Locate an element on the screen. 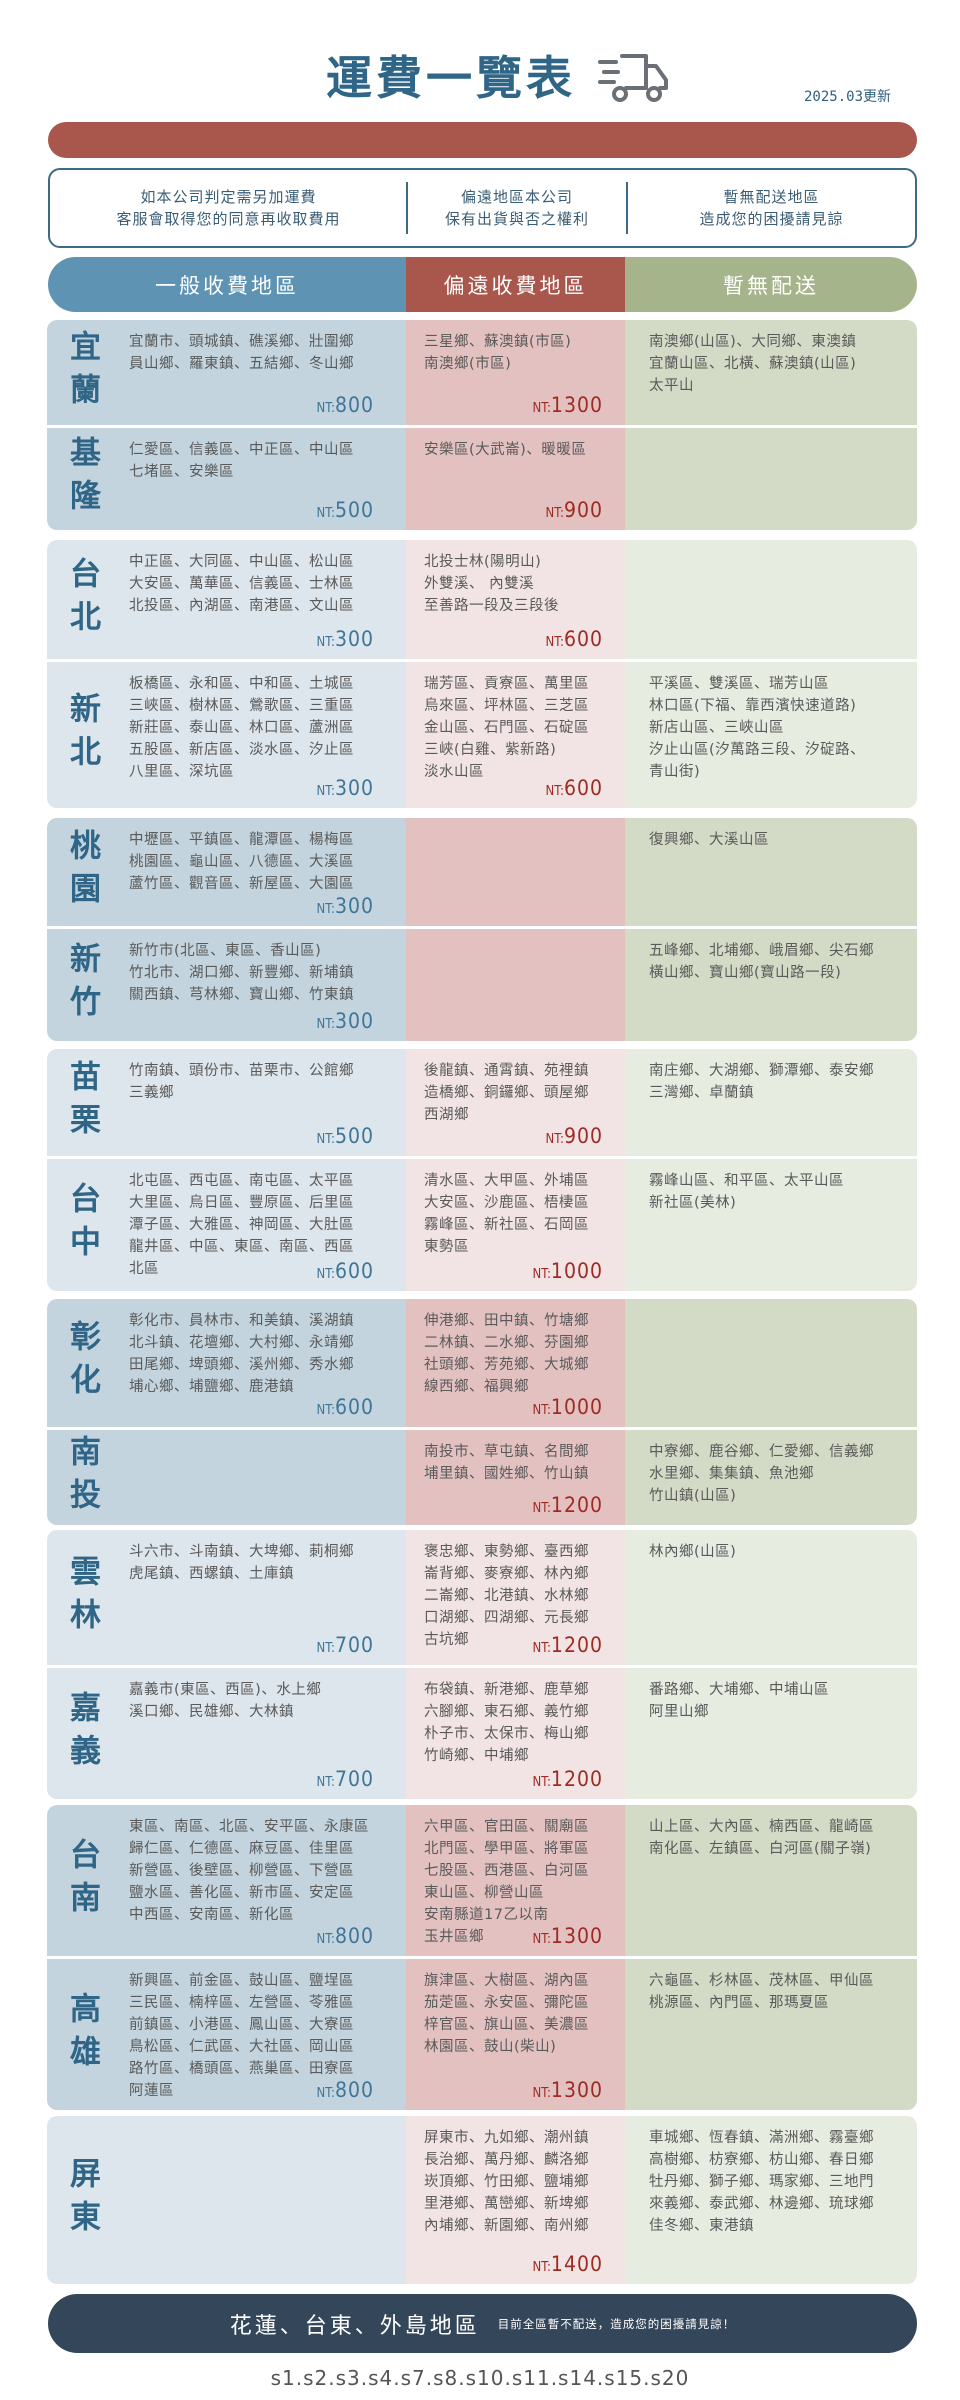 The image size is (960, 2400). district-line: 橫山鄉、寶山鄉(寶山路一段) is located at coordinates (745, 973).